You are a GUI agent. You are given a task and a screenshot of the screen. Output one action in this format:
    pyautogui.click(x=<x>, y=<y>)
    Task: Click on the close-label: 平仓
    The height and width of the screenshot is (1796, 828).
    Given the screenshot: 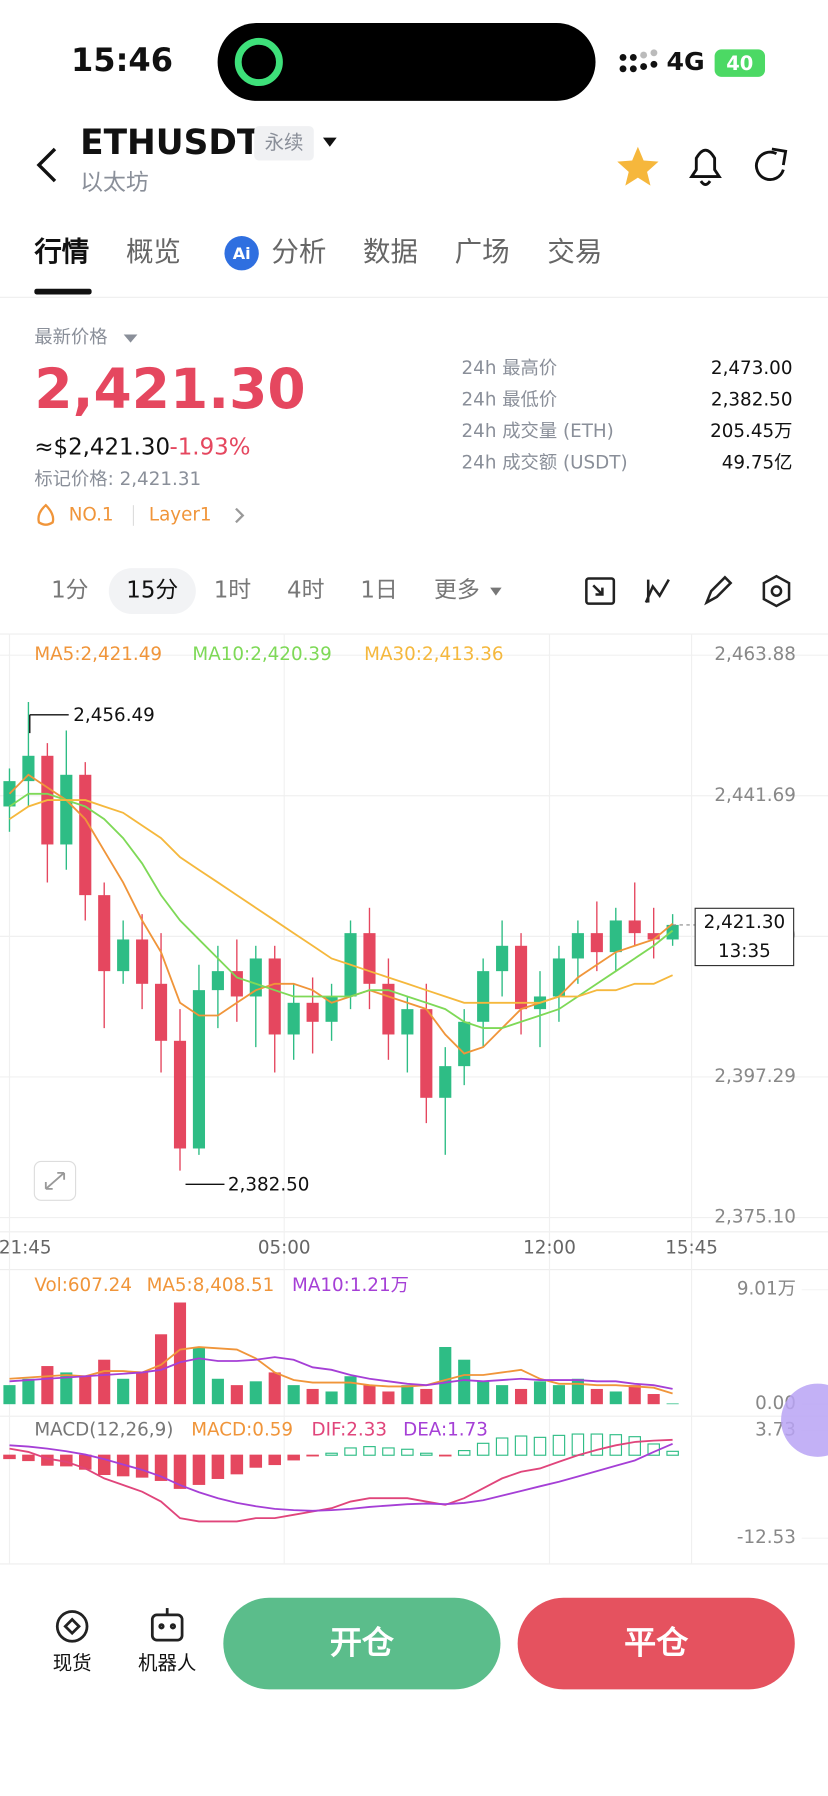 What is the action you would take?
    pyautogui.click(x=656, y=1643)
    